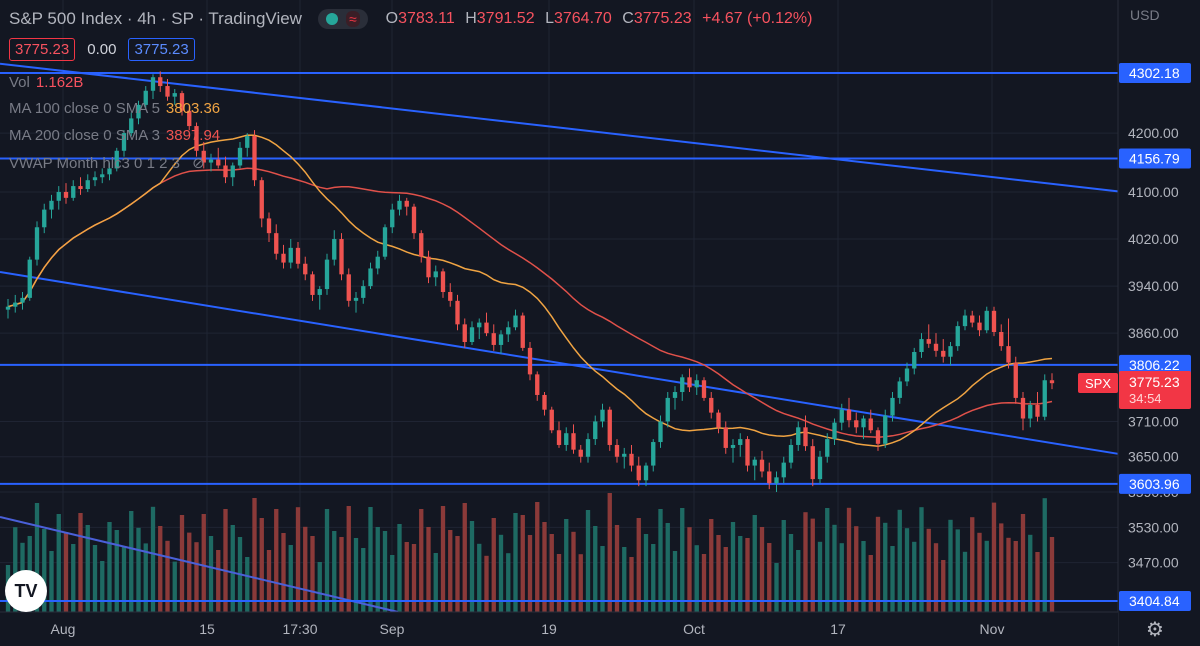 Image resolution: width=1200 pixels, height=646 pixels. What do you see at coordinates (161, 49) in the screenshot?
I see `buy-price-box: 3775.23` at bounding box center [161, 49].